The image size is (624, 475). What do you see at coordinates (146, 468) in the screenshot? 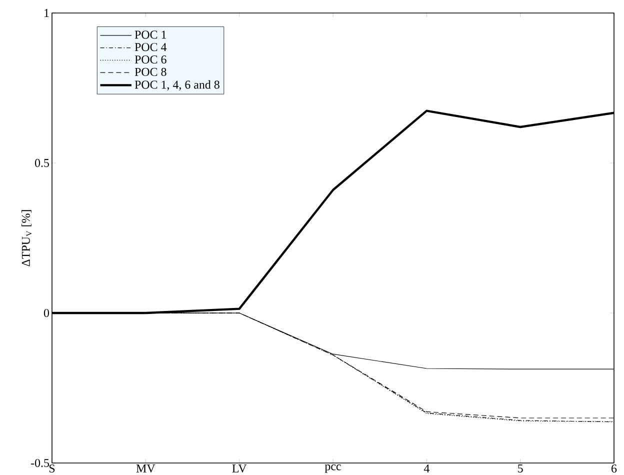
I see `x-tick-label: MV` at bounding box center [146, 468].